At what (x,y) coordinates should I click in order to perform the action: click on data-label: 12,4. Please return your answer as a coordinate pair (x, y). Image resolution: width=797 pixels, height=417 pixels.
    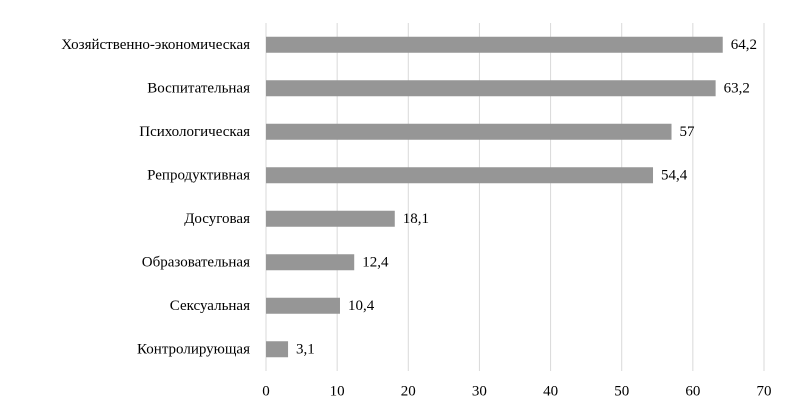
    Looking at the image, I should click on (375, 263).